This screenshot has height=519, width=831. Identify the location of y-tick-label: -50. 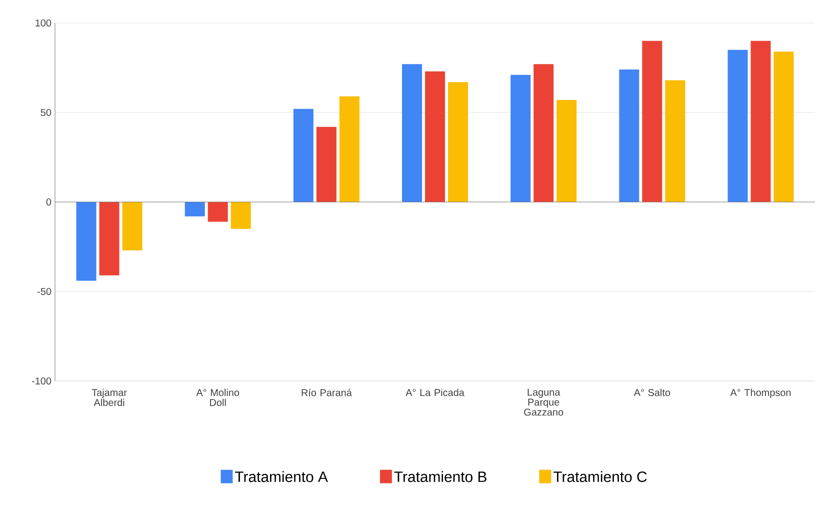
(45, 292).